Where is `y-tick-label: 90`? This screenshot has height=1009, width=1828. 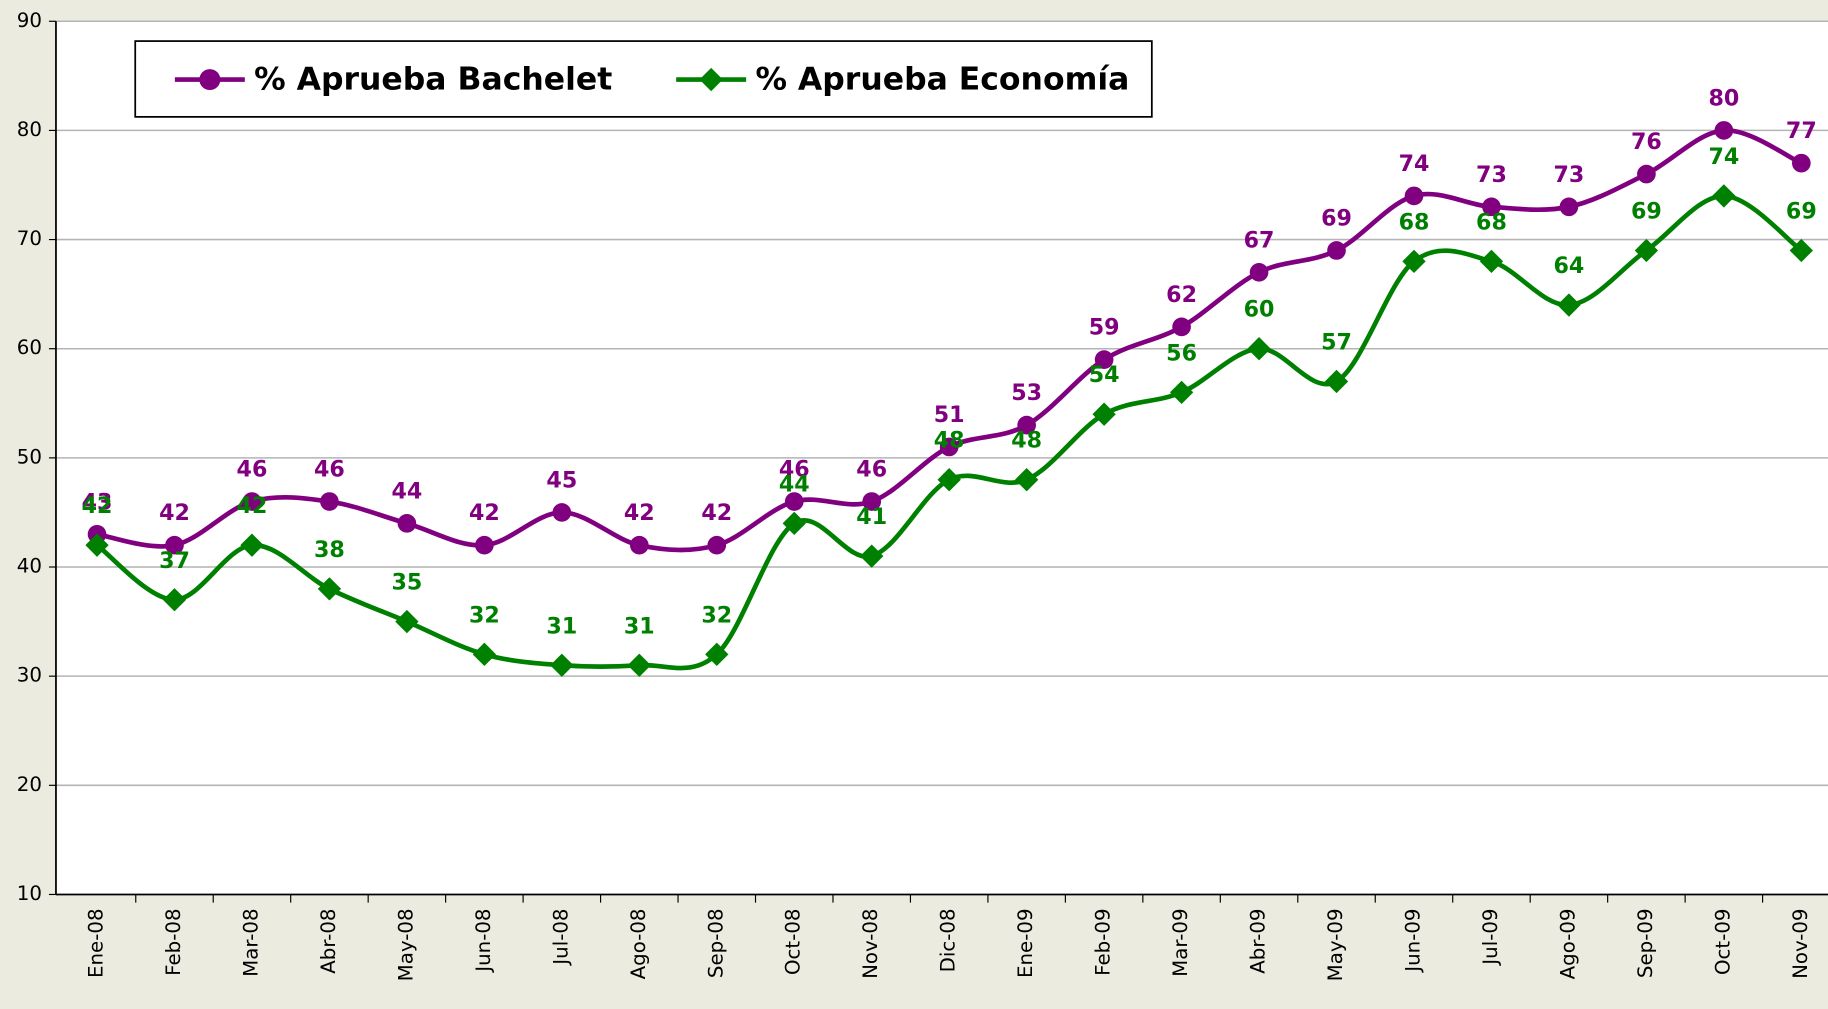 y-tick-label: 90 is located at coordinates (29, 20).